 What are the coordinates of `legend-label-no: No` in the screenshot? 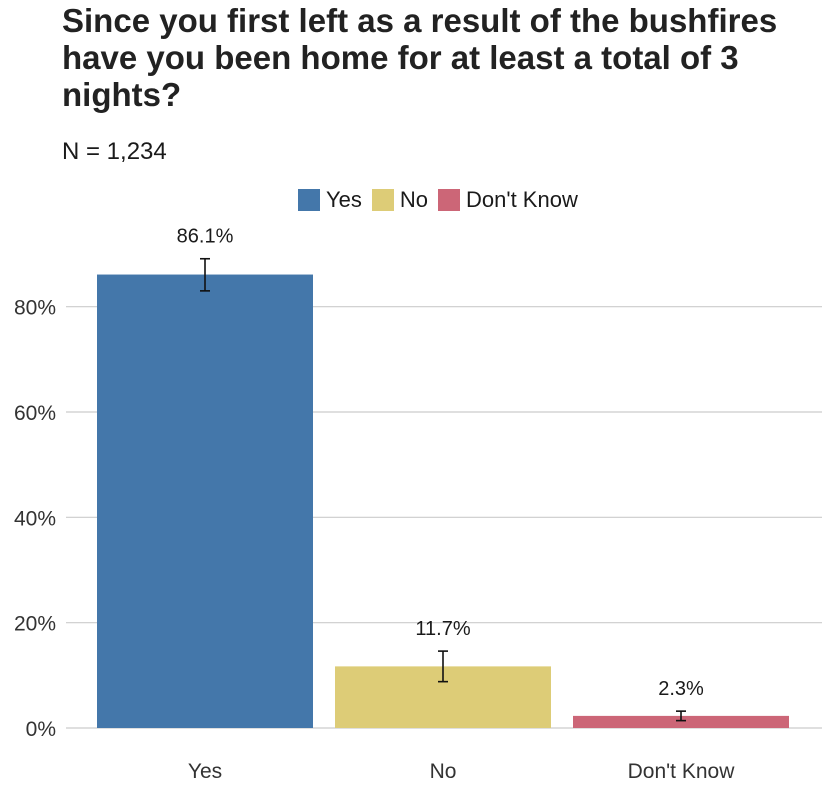 It's located at (414, 199).